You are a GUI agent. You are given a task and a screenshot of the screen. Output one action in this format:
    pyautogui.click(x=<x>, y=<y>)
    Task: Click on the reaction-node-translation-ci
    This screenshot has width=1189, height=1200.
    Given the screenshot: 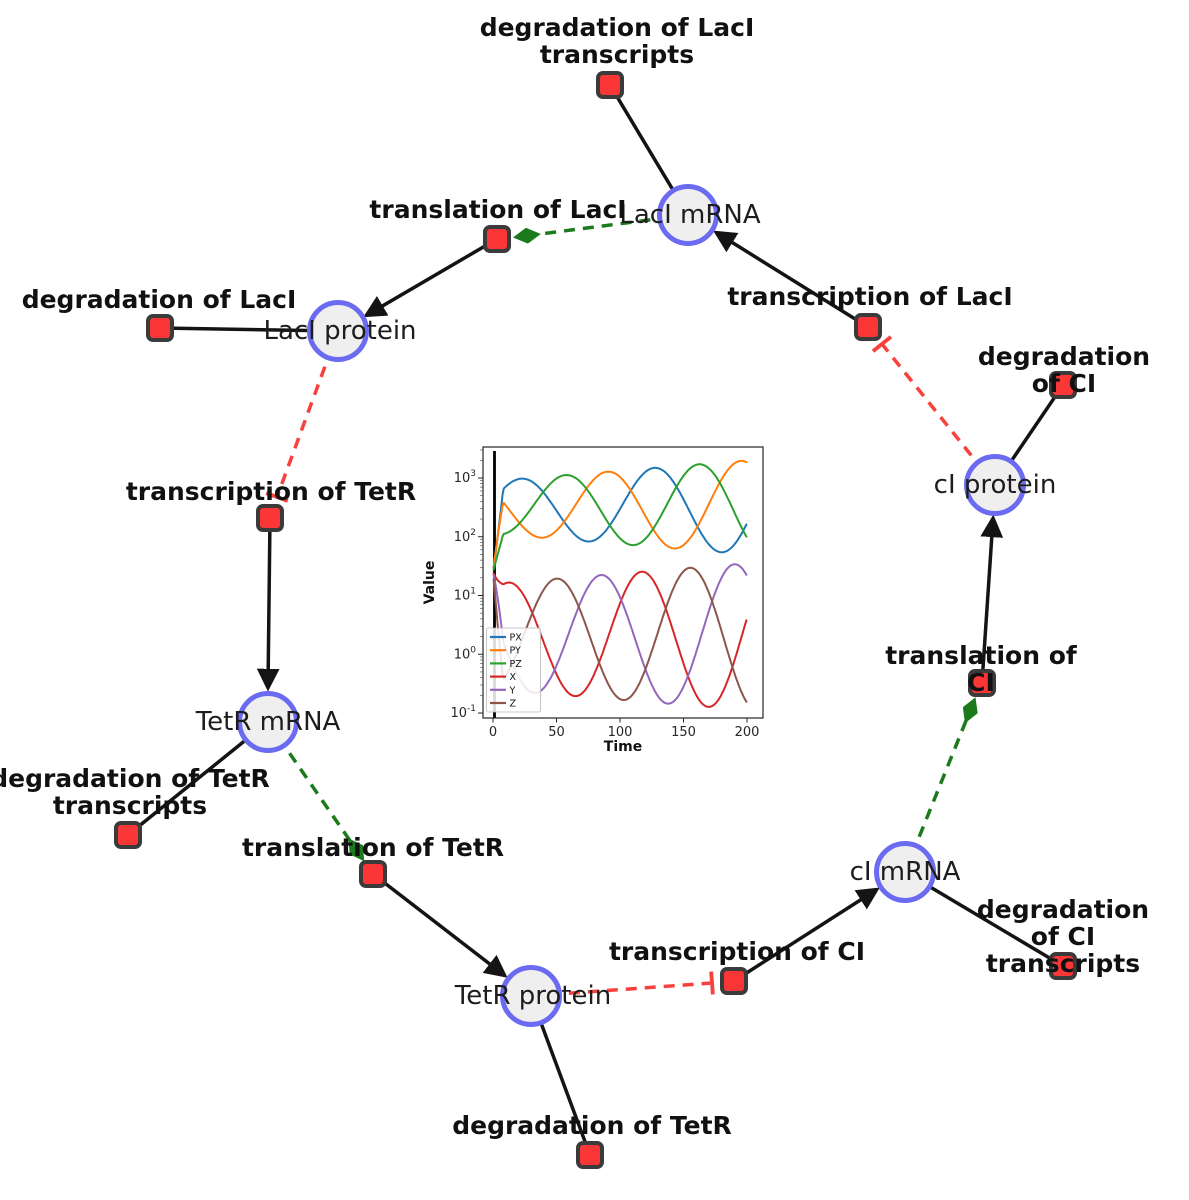 What is the action you would take?
    pyautogui.click(x=982, y=683)
    